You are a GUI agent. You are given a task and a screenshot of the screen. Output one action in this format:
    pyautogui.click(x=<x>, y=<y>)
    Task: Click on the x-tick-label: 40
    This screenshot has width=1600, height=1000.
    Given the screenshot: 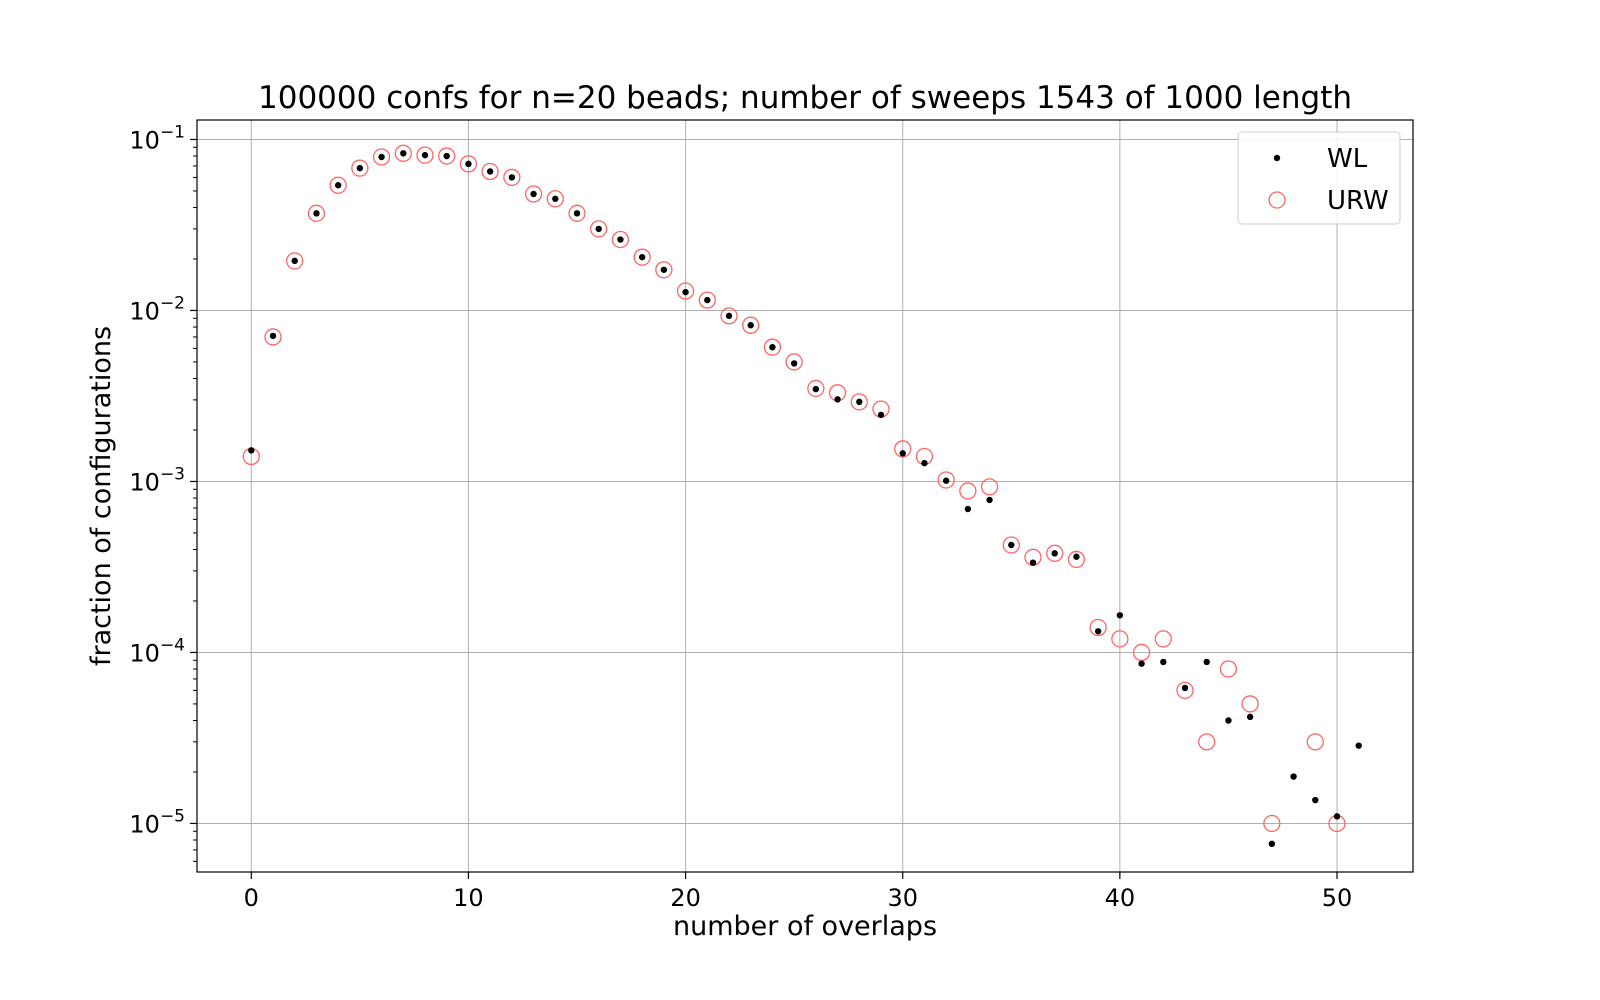 What is the action you would take?
    pyautogui.click(x=1120, y=898)
    